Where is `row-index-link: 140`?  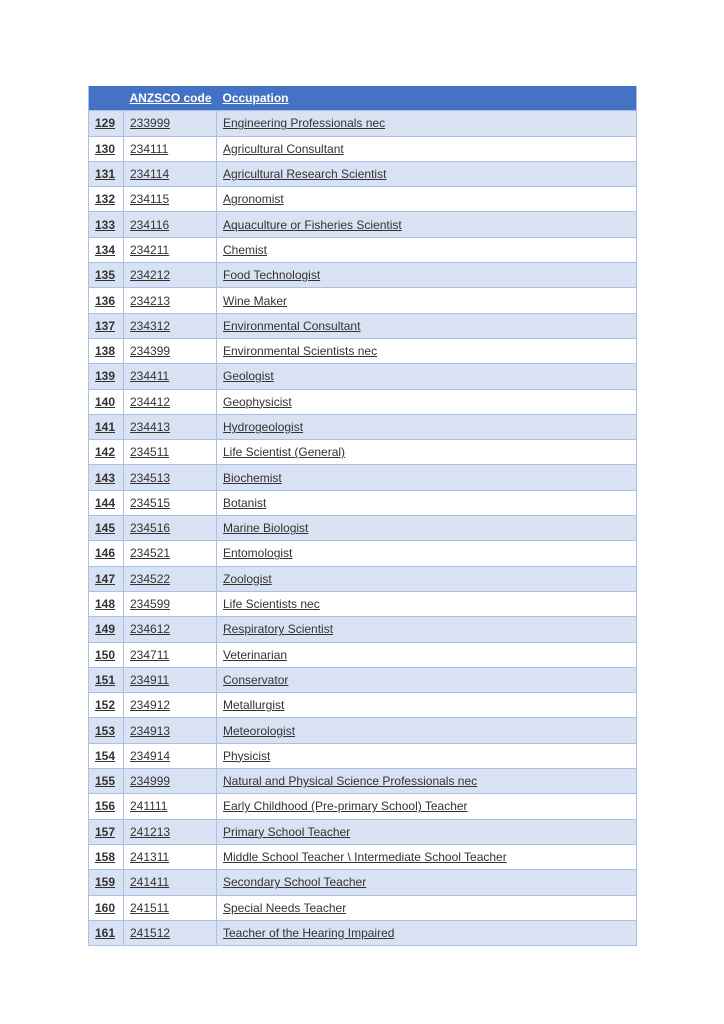
row-index-link: 140 is located at coordinates (105, 401).